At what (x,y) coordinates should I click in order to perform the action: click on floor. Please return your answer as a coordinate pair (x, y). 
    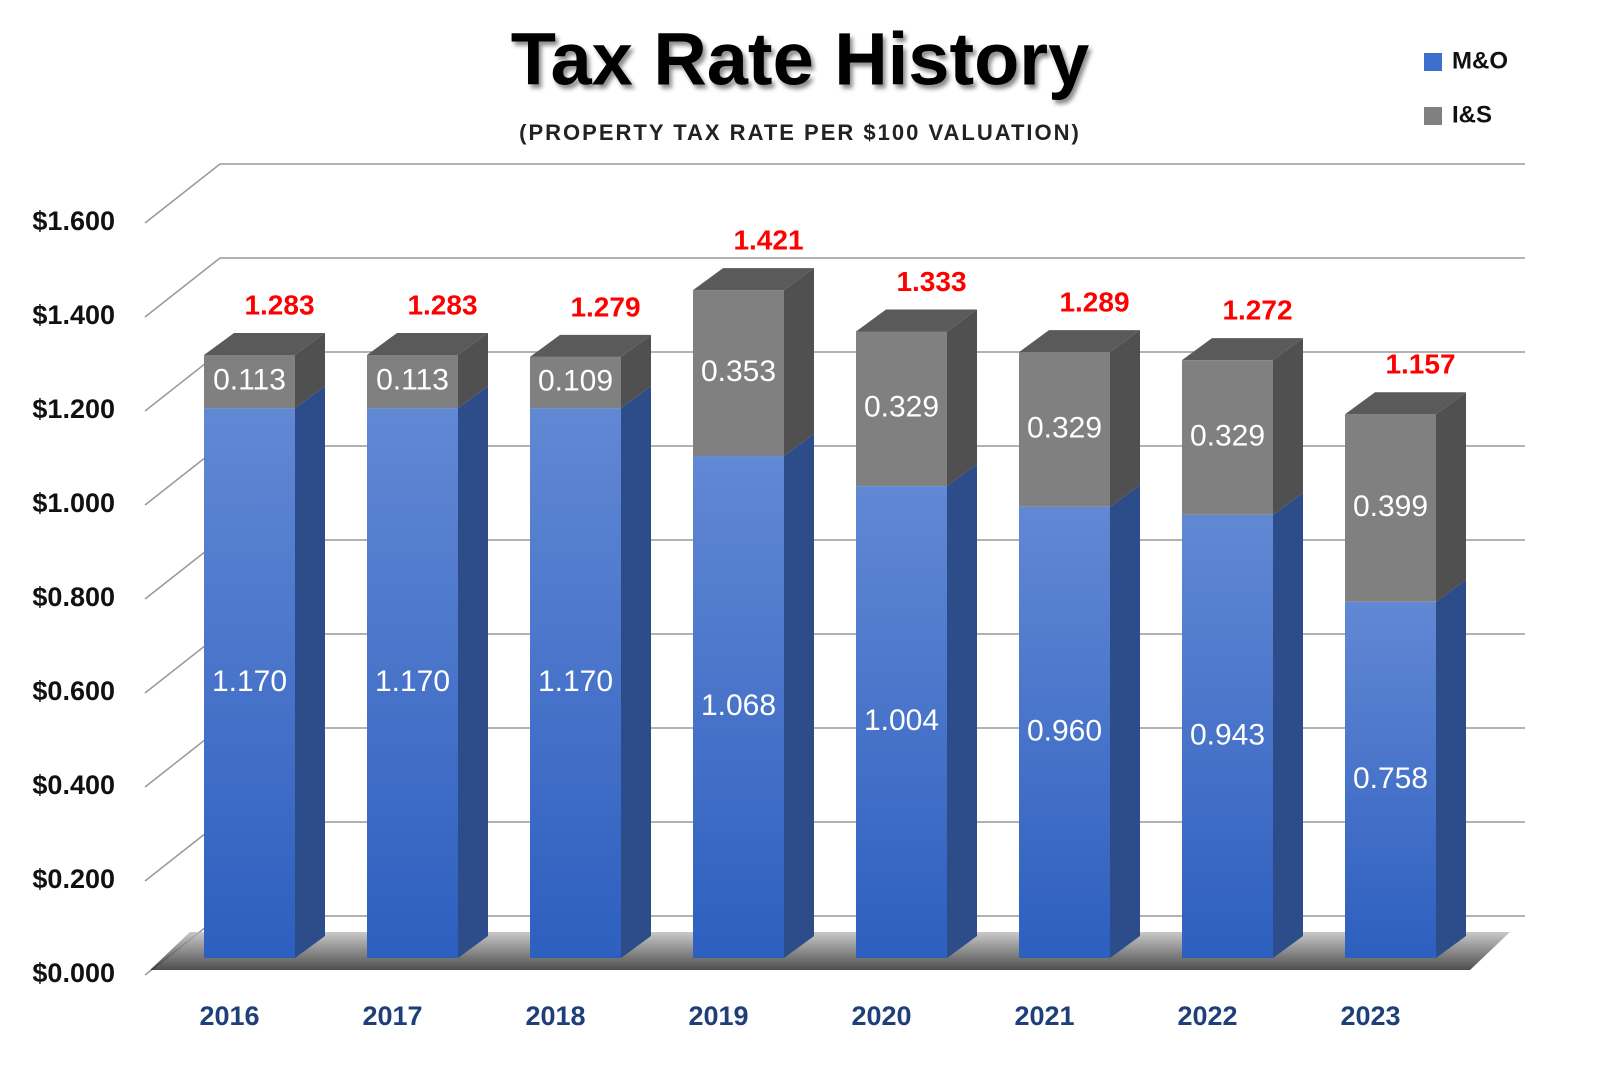
    Looking at the image, I should click on (830, 951).